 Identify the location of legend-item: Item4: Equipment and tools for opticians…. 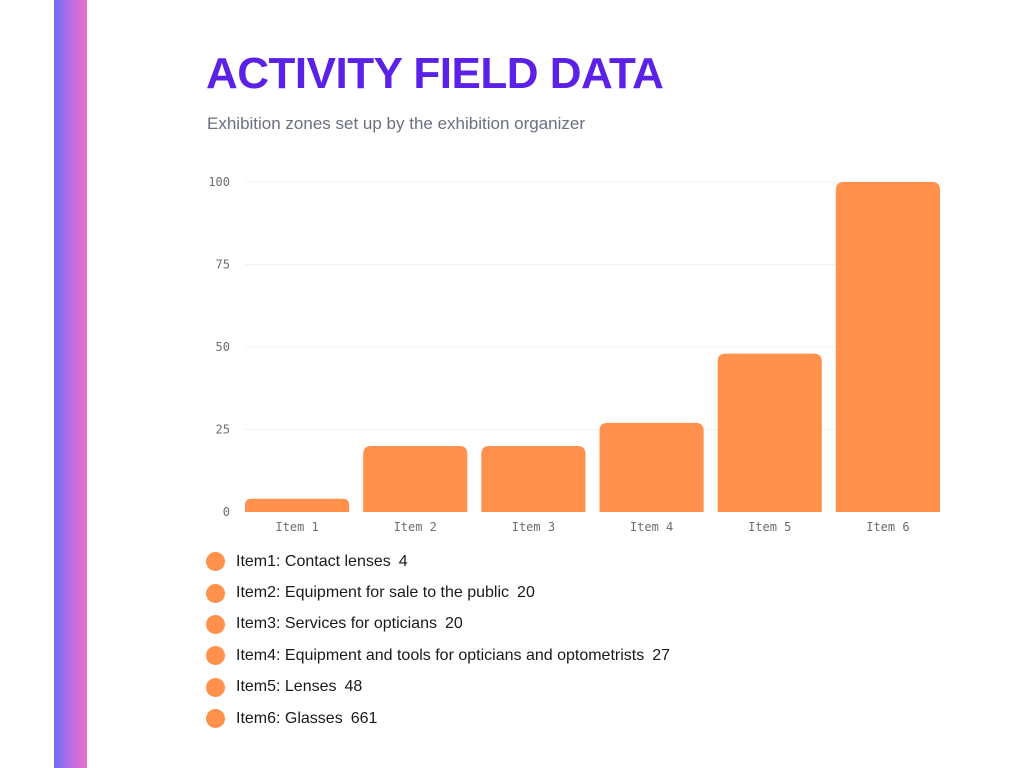
(438, 655).